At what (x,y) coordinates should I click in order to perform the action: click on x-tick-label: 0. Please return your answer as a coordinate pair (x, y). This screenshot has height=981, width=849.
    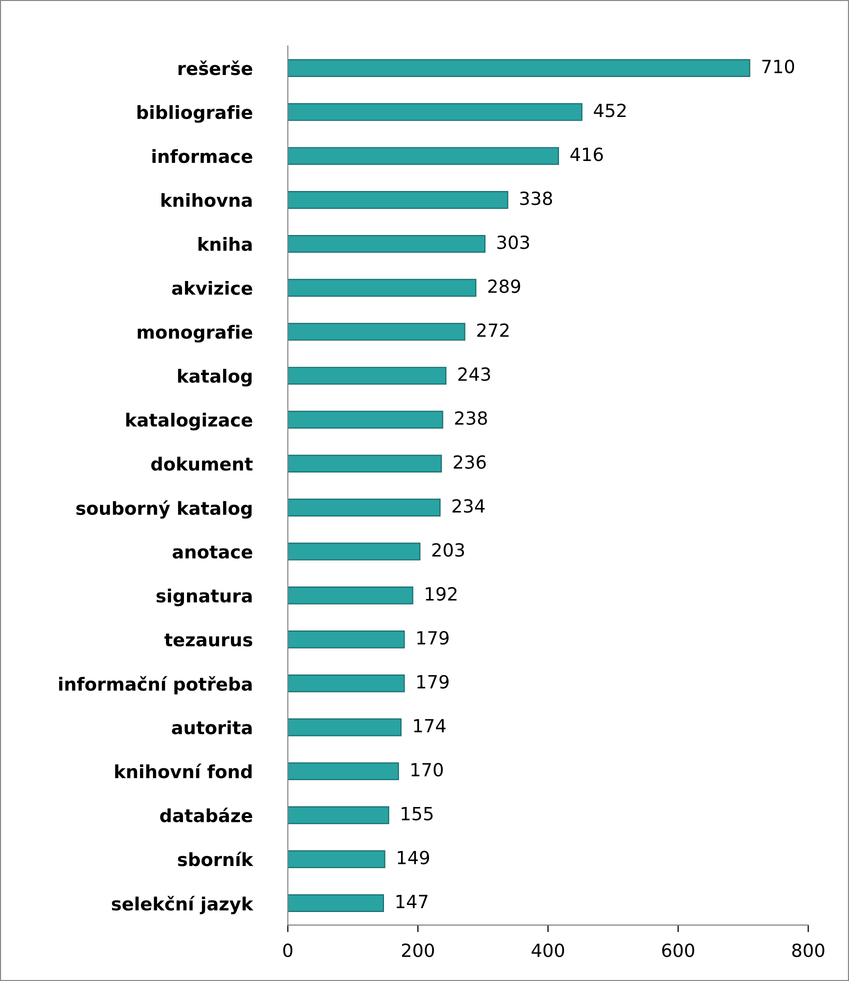
    Looking at the image, I should click on (287, 950).